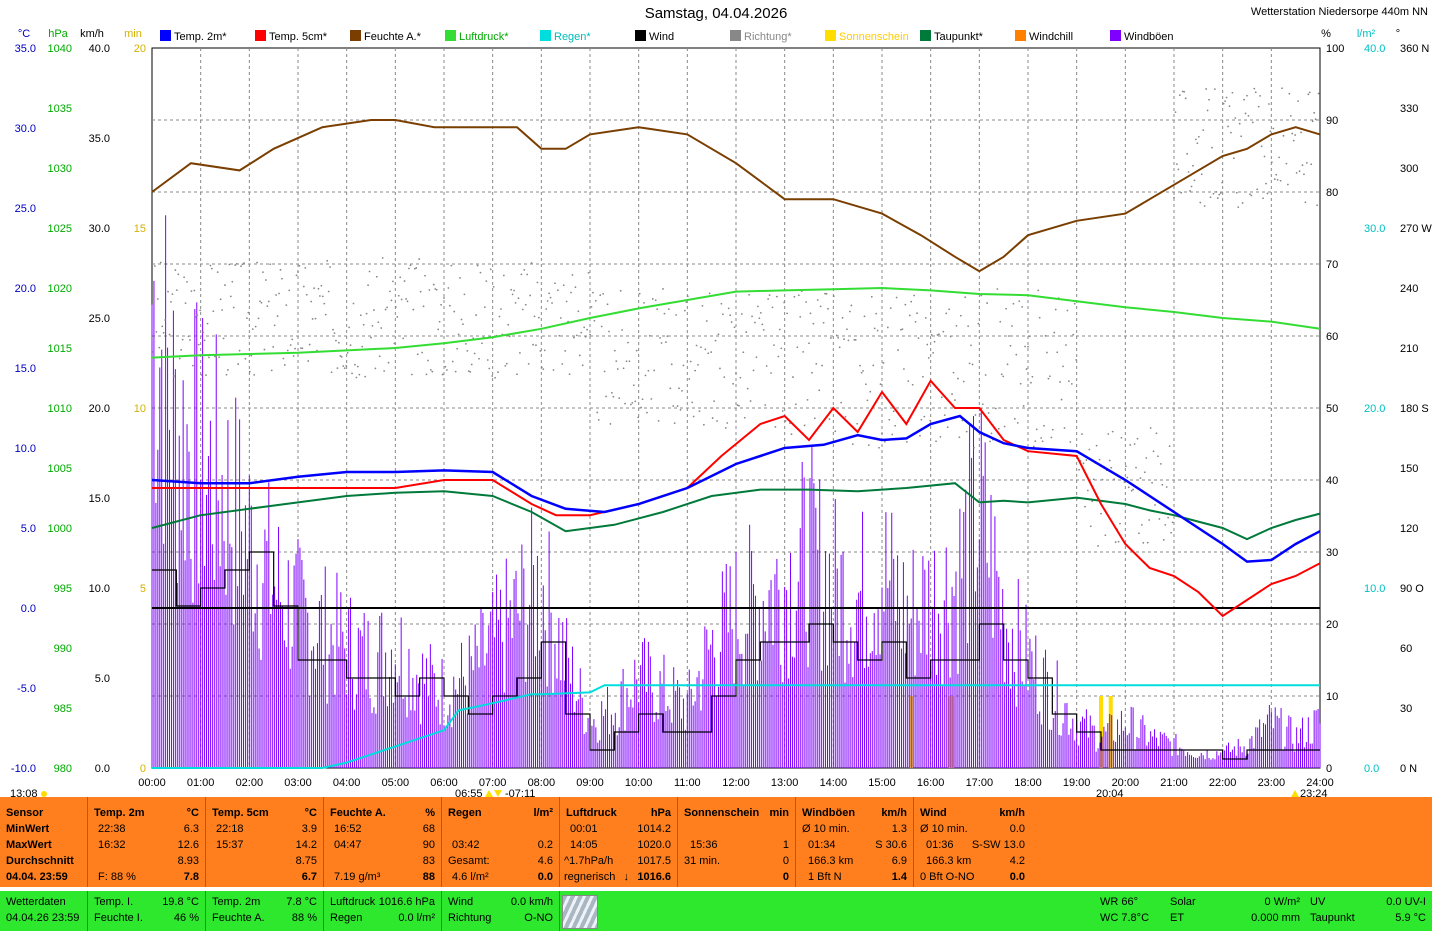 This screenshot has width=1432, height=931. Describe the element at coordinates (92, 34) in the screenshot. I see `unit-kmh: km/h` at that location.